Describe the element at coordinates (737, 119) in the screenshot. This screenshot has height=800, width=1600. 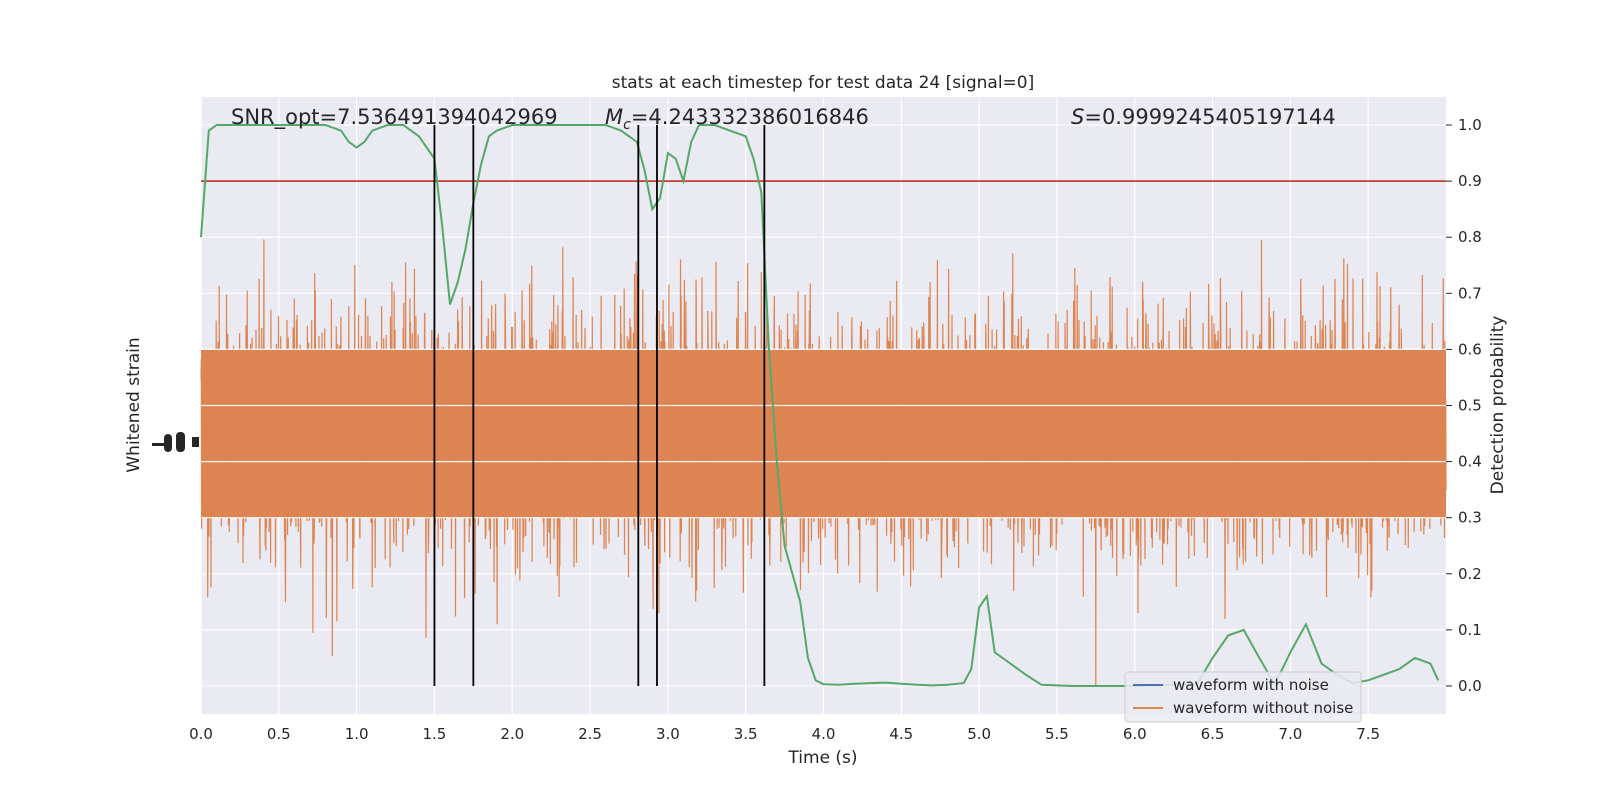
I see `chirp-mass-annotation: Mc=4.243332386016846` at that location.